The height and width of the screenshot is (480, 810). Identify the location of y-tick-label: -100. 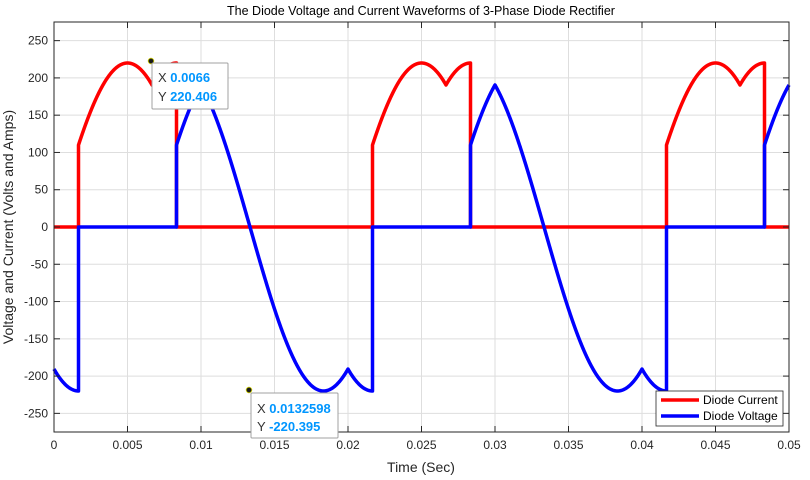
(36, 302).